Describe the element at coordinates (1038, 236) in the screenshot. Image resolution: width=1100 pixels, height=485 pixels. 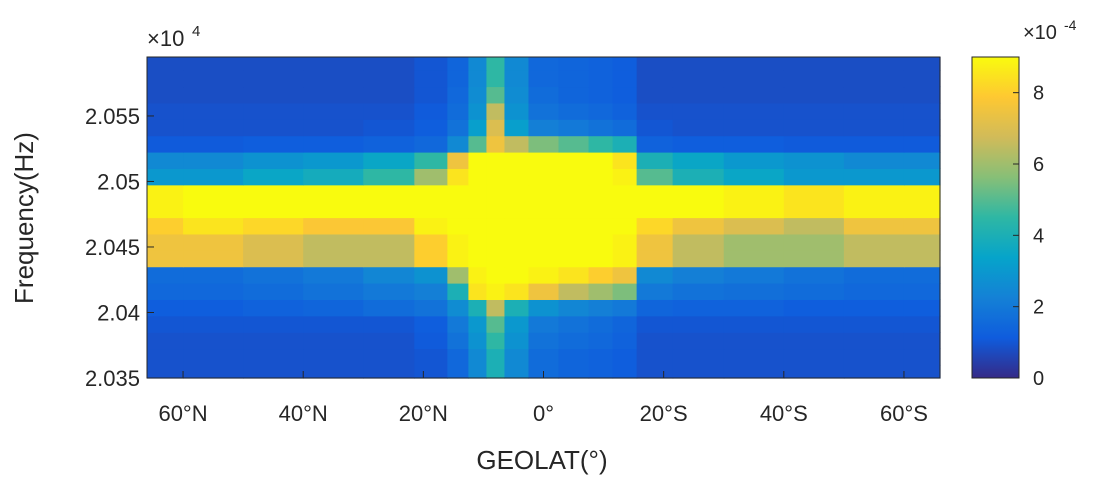
I see `colorbar-tick-label: 4` at that location.